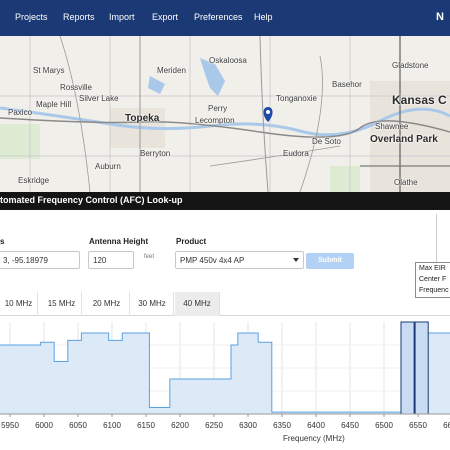 This screenshot has width=450, height=450. I want to click on info-center-frequency: Center F, so click(433, 279).